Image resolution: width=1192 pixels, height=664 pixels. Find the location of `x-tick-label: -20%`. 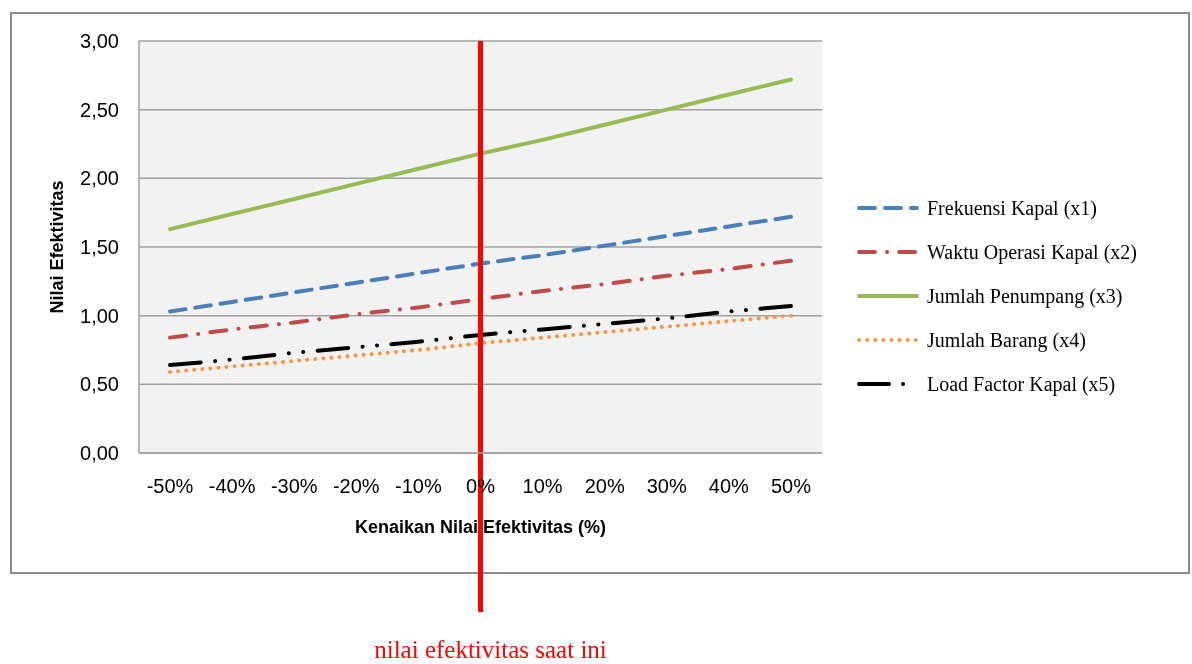

x-tick-label: -20% is located at coordinates (356, 486).